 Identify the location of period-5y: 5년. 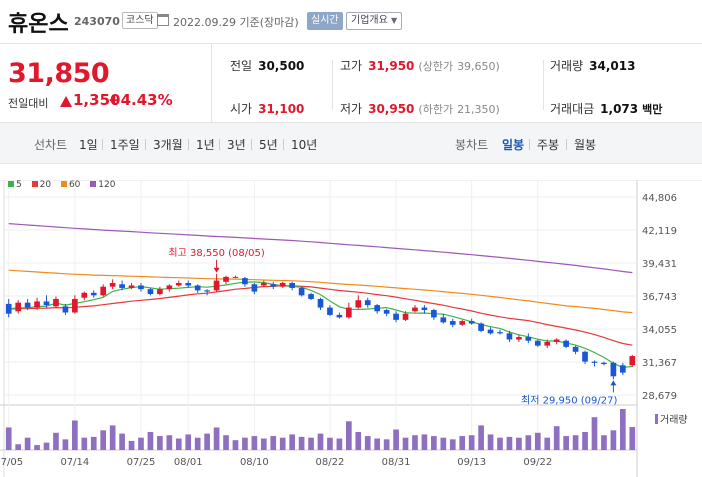
(268, 145).